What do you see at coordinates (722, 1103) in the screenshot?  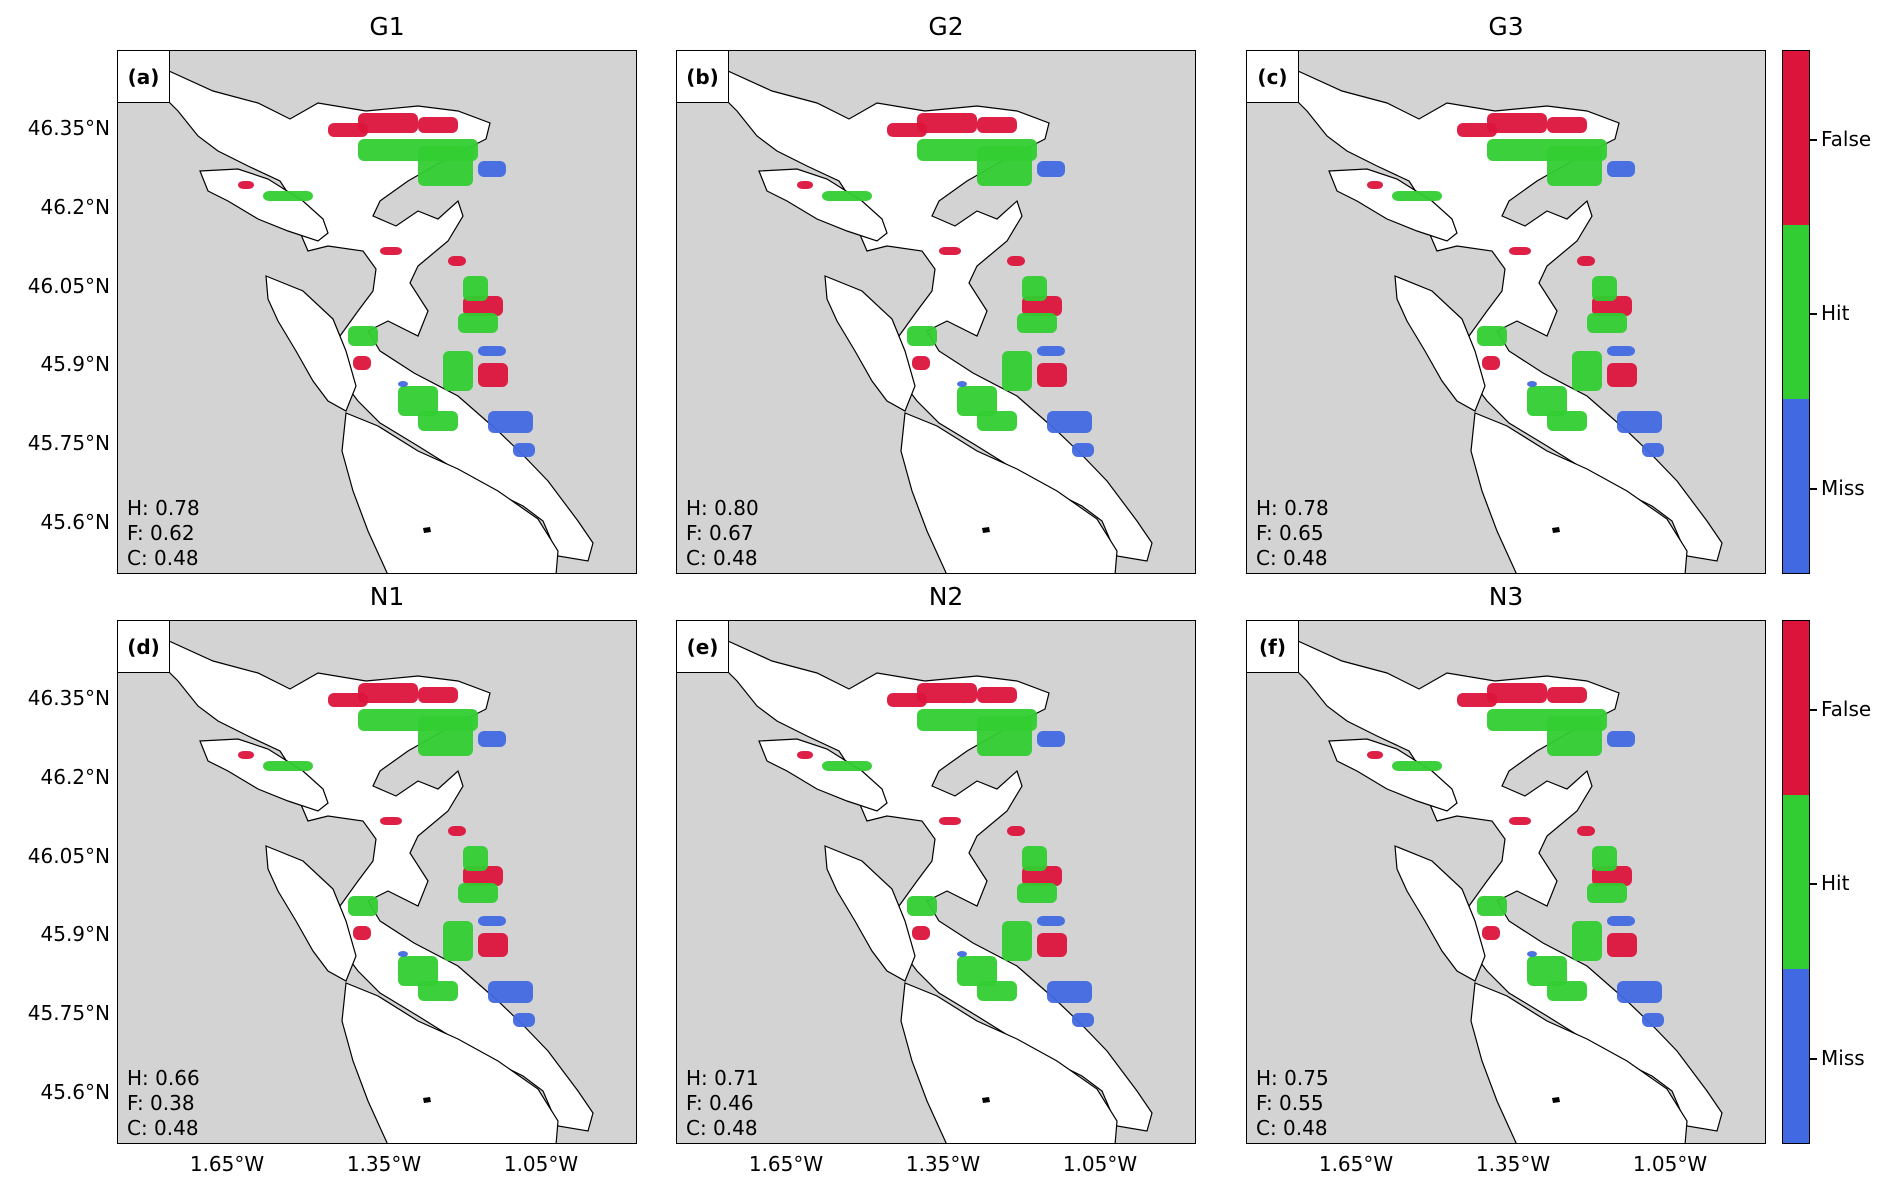 I see `score-stats: H: 0.71 F: 0.46 C: 0.48` at bounding box center [722, 1103].